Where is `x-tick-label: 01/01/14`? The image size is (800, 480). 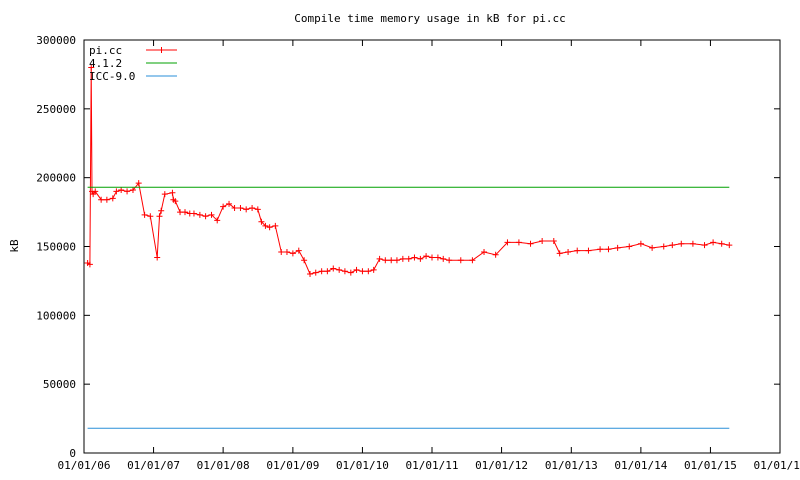
x-tick-label: 01/01/14 is located at coordinates (640, 465).